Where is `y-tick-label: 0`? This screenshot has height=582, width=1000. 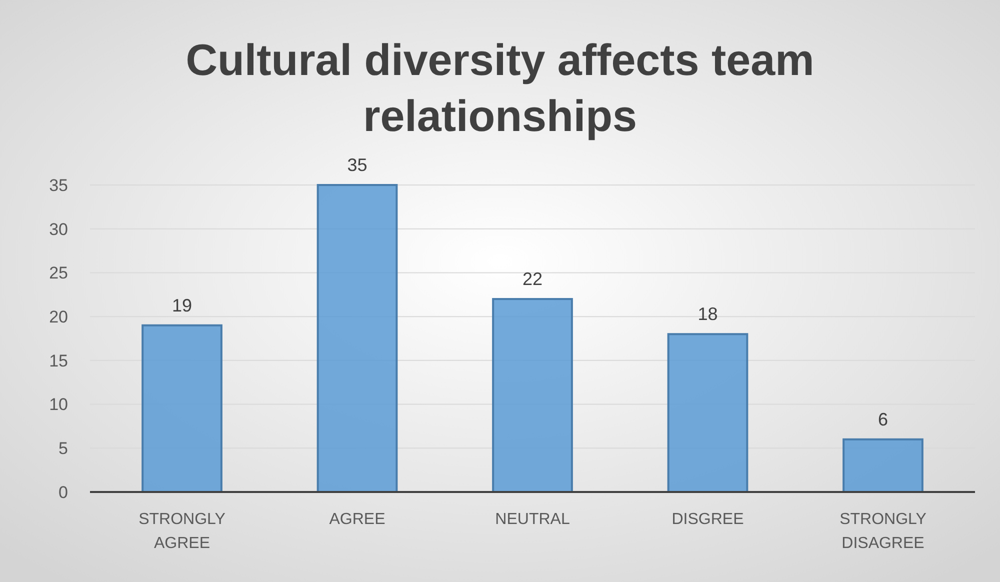 y-tick-label: 0 is located at coordinates (63, 492).